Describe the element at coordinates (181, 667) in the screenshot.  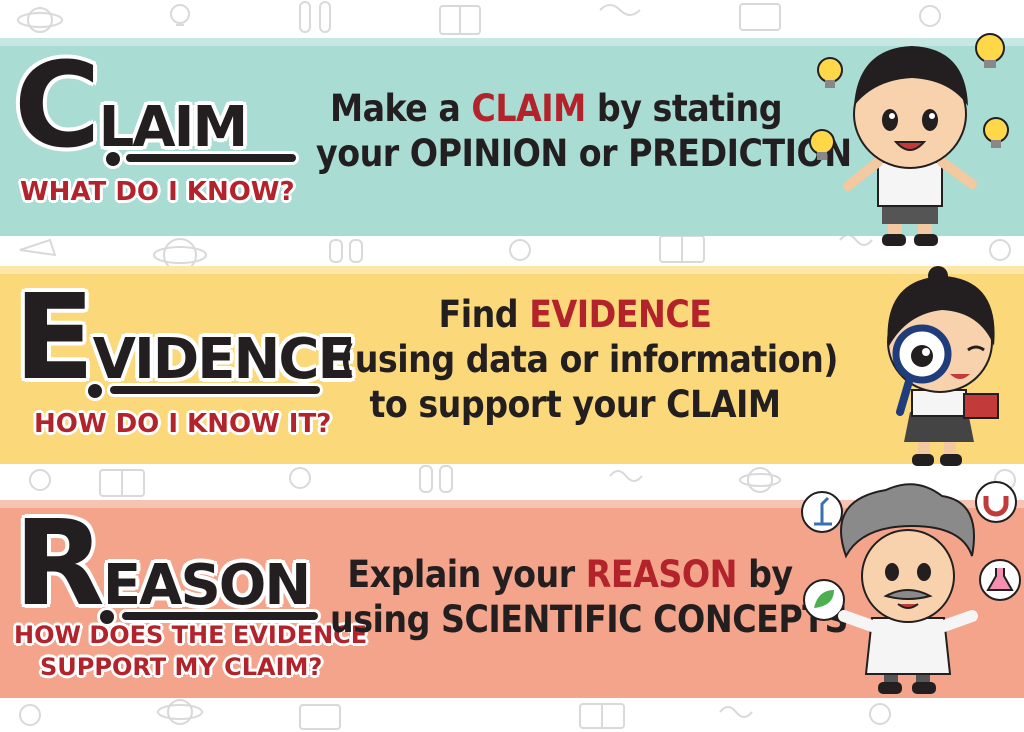
I see `reason-question-line2: SUPPORT MY CLAIM?` at that location.